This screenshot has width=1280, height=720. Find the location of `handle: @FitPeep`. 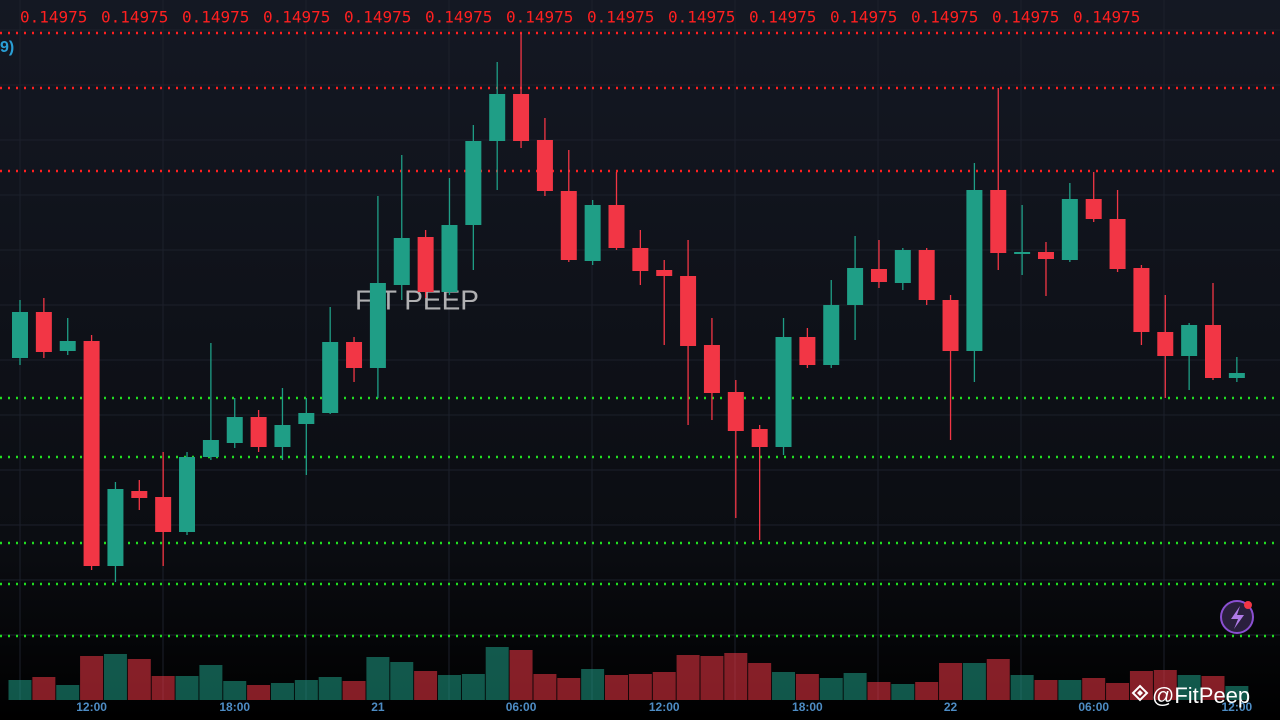

handle: @FitPeep is located at coordinates (1201, 695).